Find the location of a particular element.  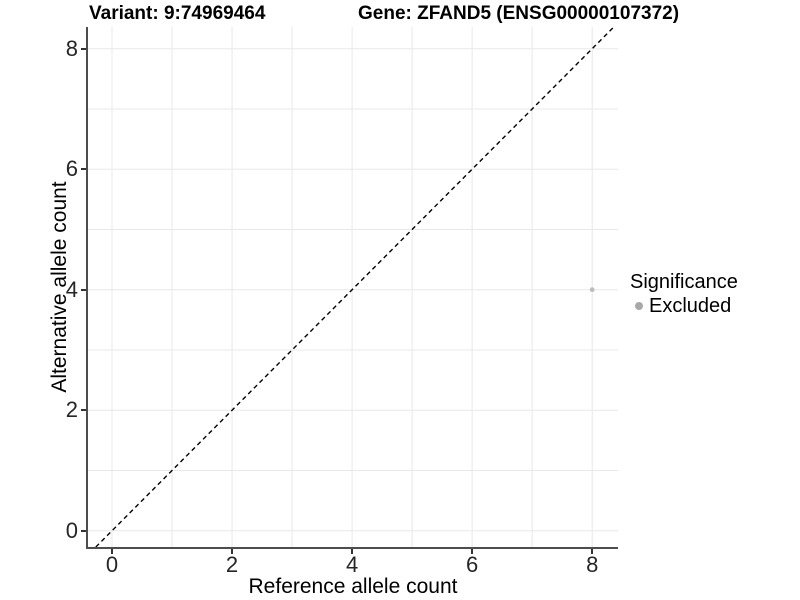

y-tick-label: 0 is located at coordinates (71, 530).